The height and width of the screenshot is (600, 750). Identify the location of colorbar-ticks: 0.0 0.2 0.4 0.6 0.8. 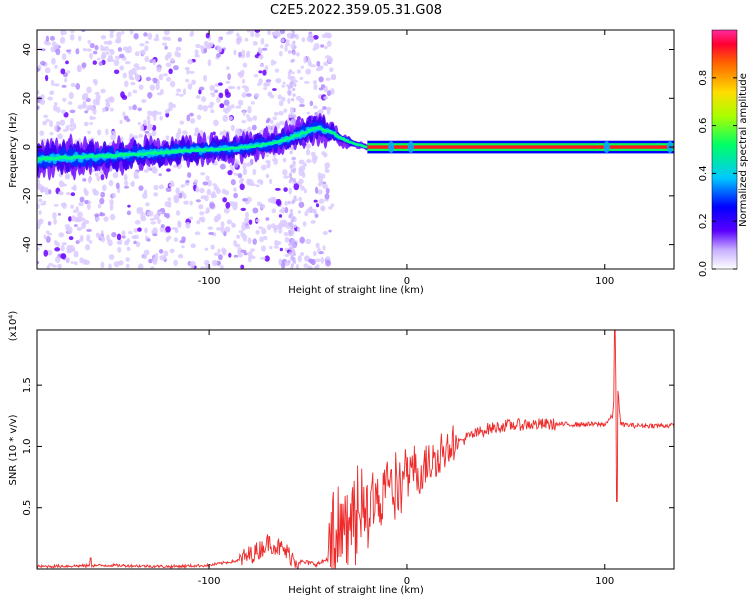
(717, 173).